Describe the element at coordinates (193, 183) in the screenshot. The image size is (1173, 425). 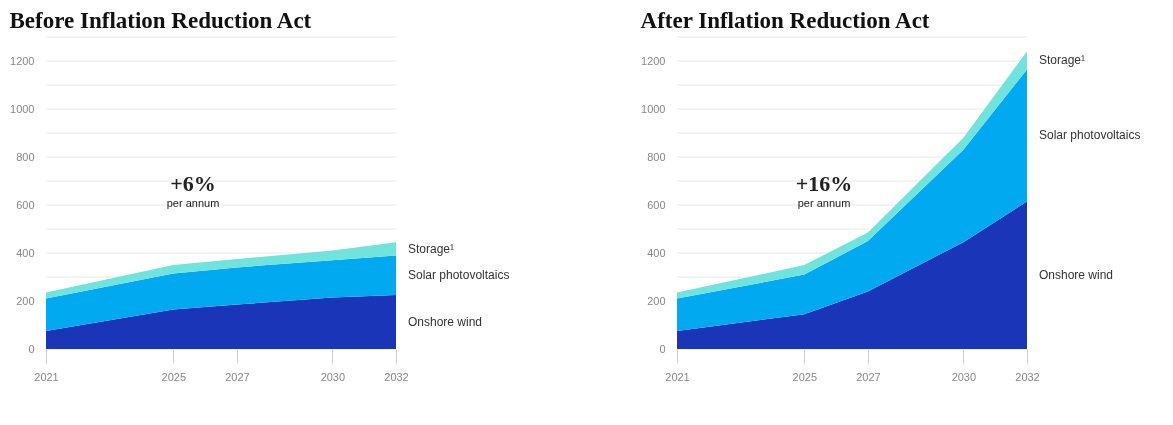
I see `annotation: +6%` at that location.